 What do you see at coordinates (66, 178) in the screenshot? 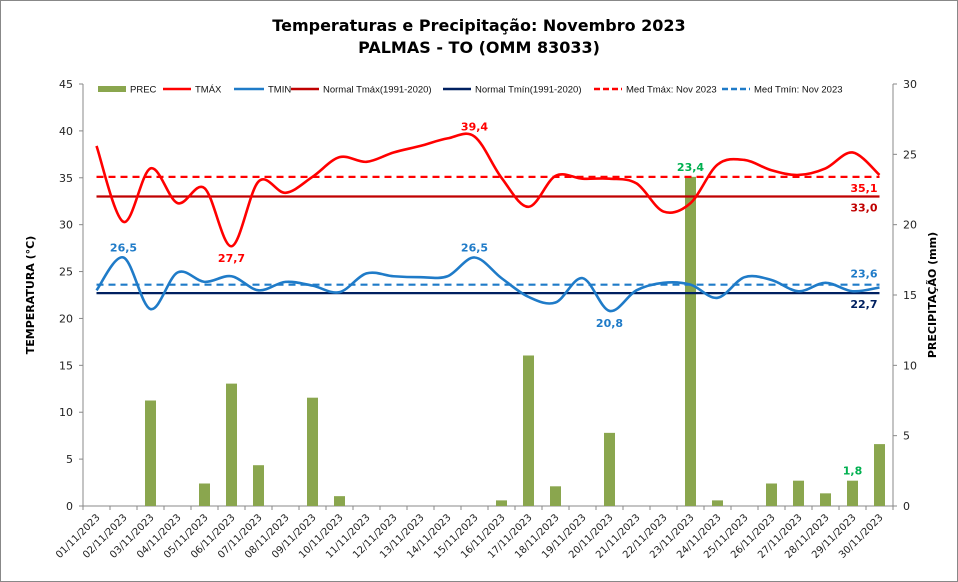
I see `left-y-tick-label: 35` at bounding box center [66, 178].